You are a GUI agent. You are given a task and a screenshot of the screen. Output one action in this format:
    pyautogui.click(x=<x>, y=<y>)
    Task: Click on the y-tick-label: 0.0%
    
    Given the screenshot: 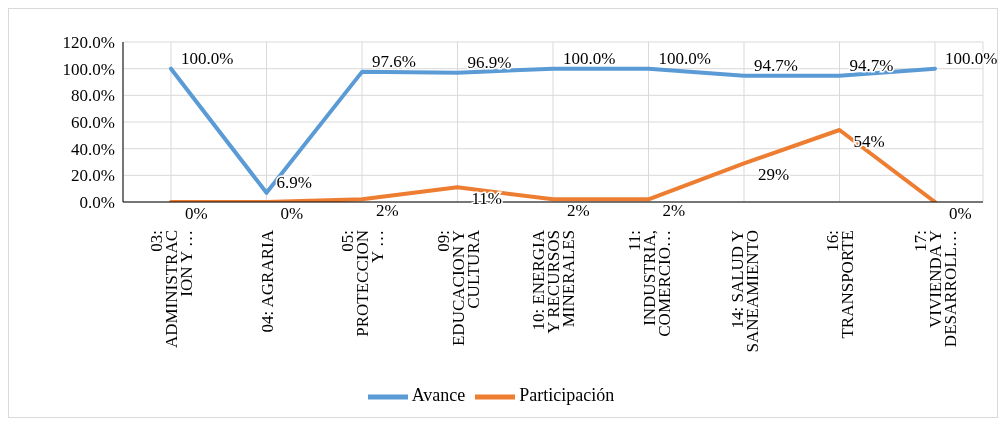 What is the action you would take?
    pyautogui.click(x=97, y=203)
    